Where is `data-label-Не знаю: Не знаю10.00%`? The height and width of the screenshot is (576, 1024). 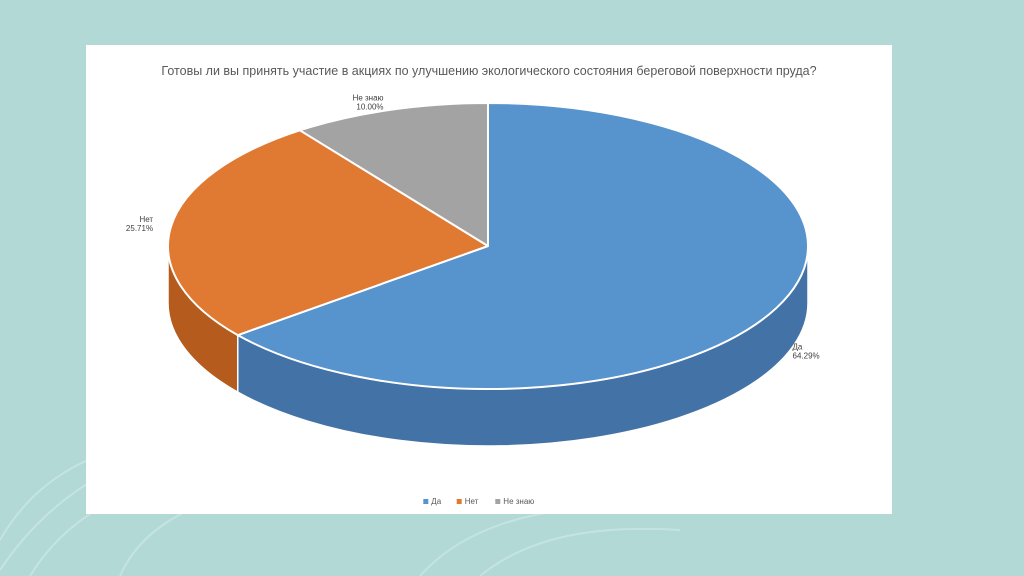
data-label-Не знаю: Не знаю10.00% is located at coordinates (368, 102).